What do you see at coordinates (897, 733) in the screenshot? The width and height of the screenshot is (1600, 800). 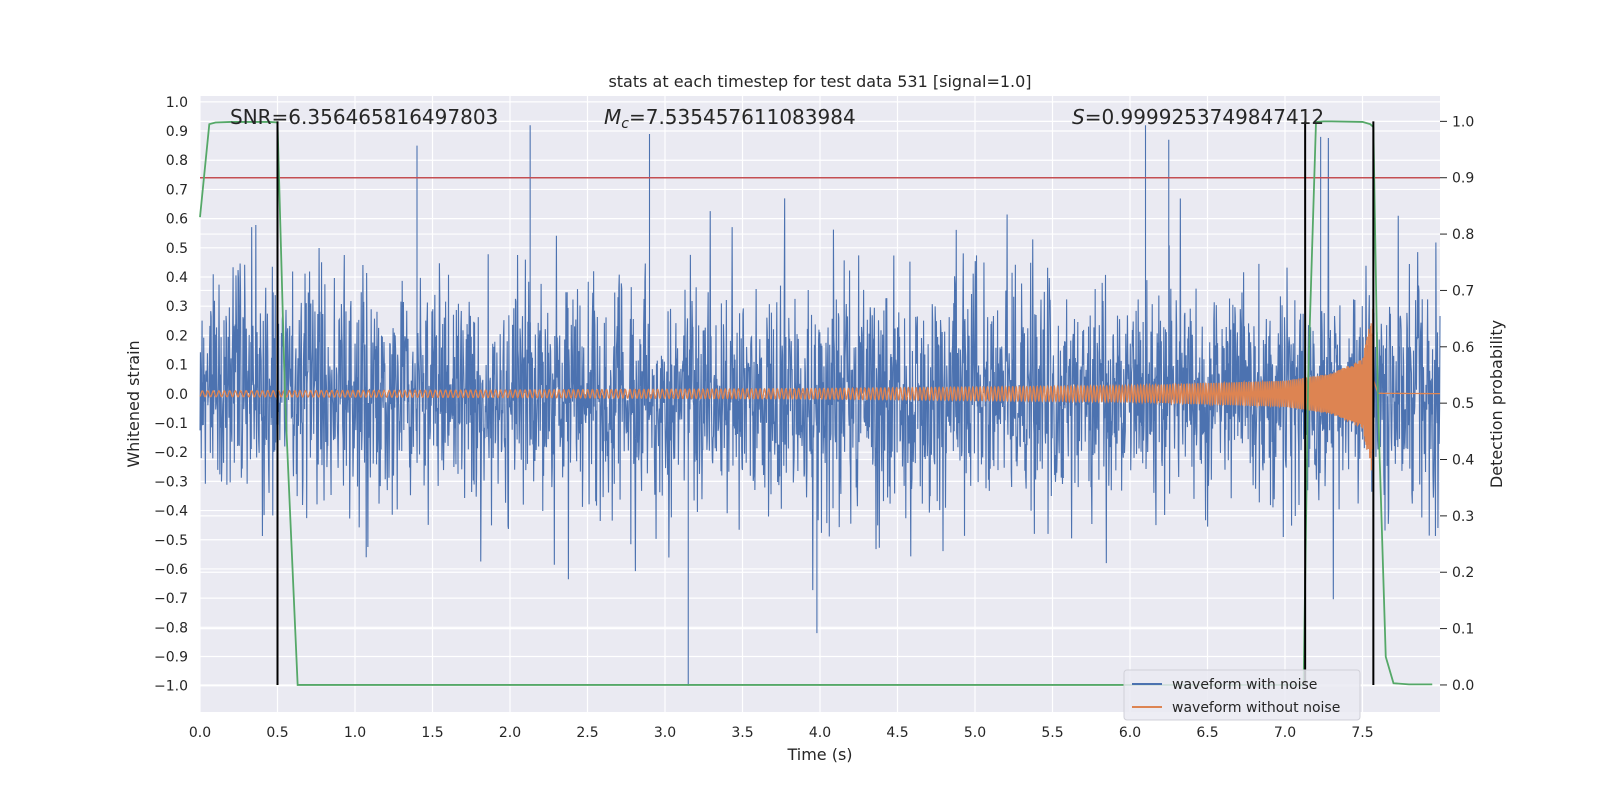 I see `x-tick-label: 4.5` at bounding box center [897, 733].